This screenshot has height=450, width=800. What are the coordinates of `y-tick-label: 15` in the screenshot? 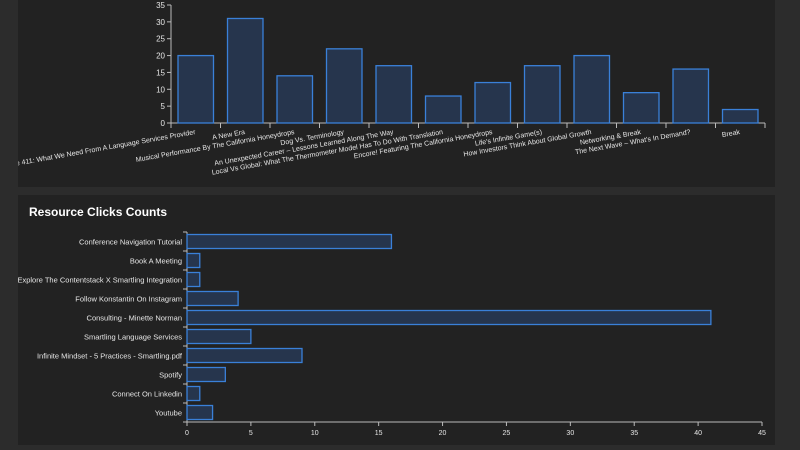 It's located at (160, 72).